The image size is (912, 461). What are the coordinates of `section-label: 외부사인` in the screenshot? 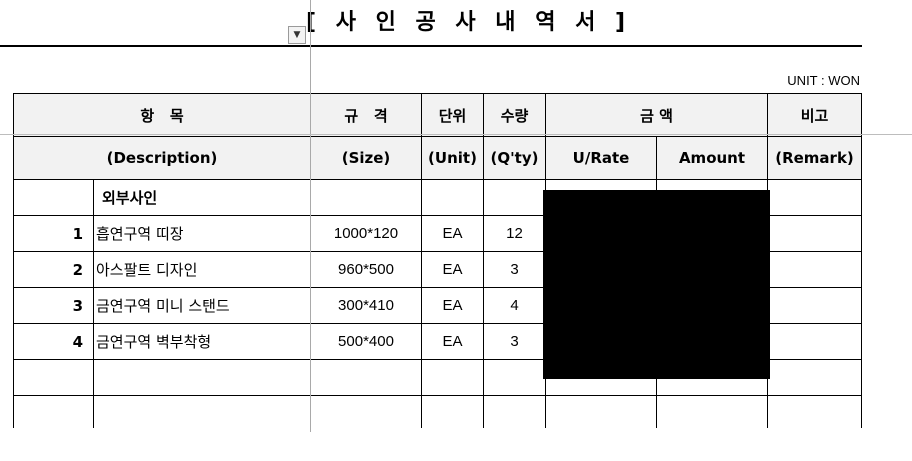 It's located at (202, 197).